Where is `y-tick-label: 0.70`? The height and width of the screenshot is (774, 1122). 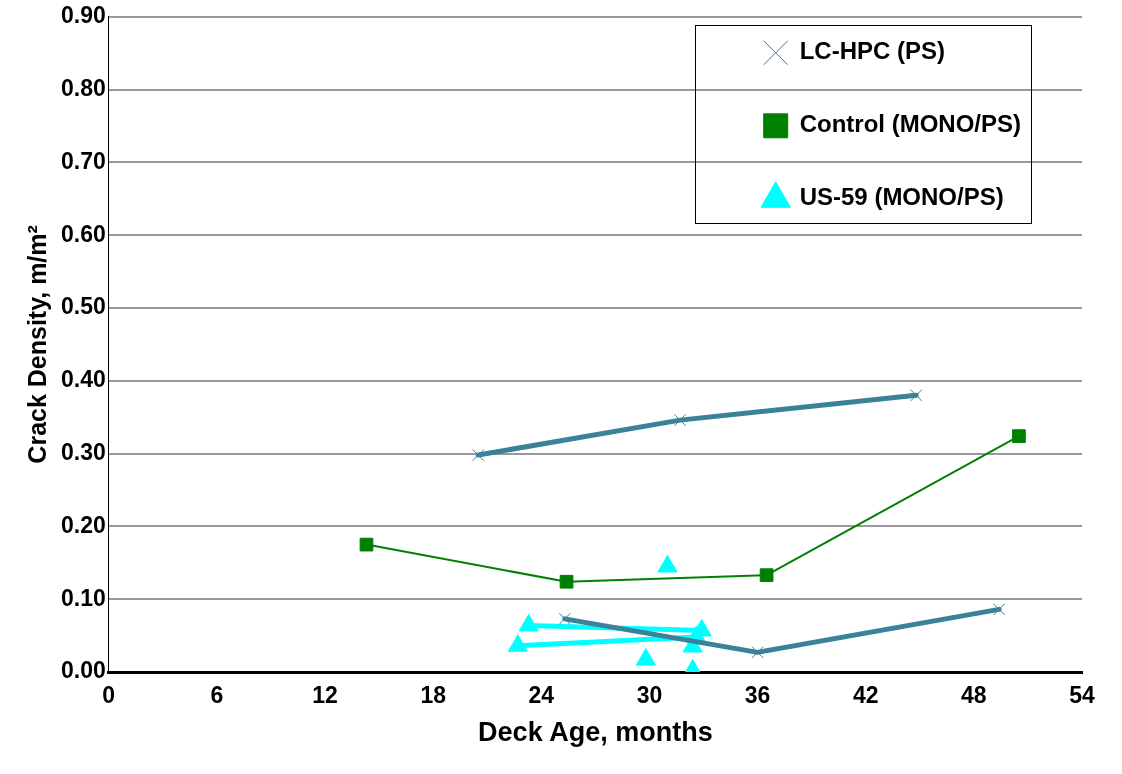 y-tick-label: 0.70 is located at coordinates (83, 160).